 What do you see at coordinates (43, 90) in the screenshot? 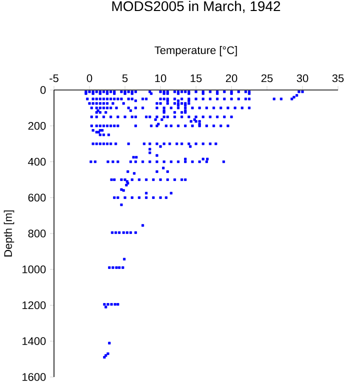
I see `y-tick-label: 0` at bounding box center [43, 90].